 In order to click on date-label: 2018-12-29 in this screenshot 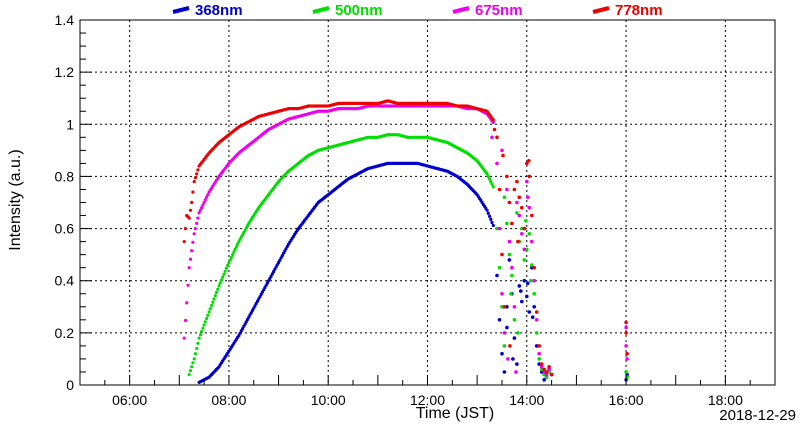, I will do `click(757, 415)`.